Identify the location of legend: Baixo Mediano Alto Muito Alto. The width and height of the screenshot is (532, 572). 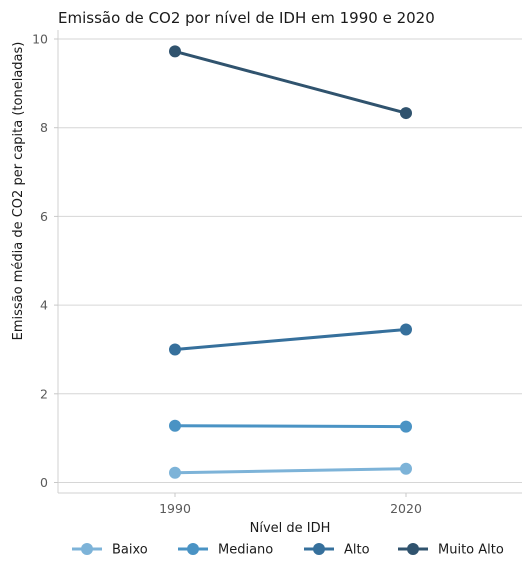
(288, 550).